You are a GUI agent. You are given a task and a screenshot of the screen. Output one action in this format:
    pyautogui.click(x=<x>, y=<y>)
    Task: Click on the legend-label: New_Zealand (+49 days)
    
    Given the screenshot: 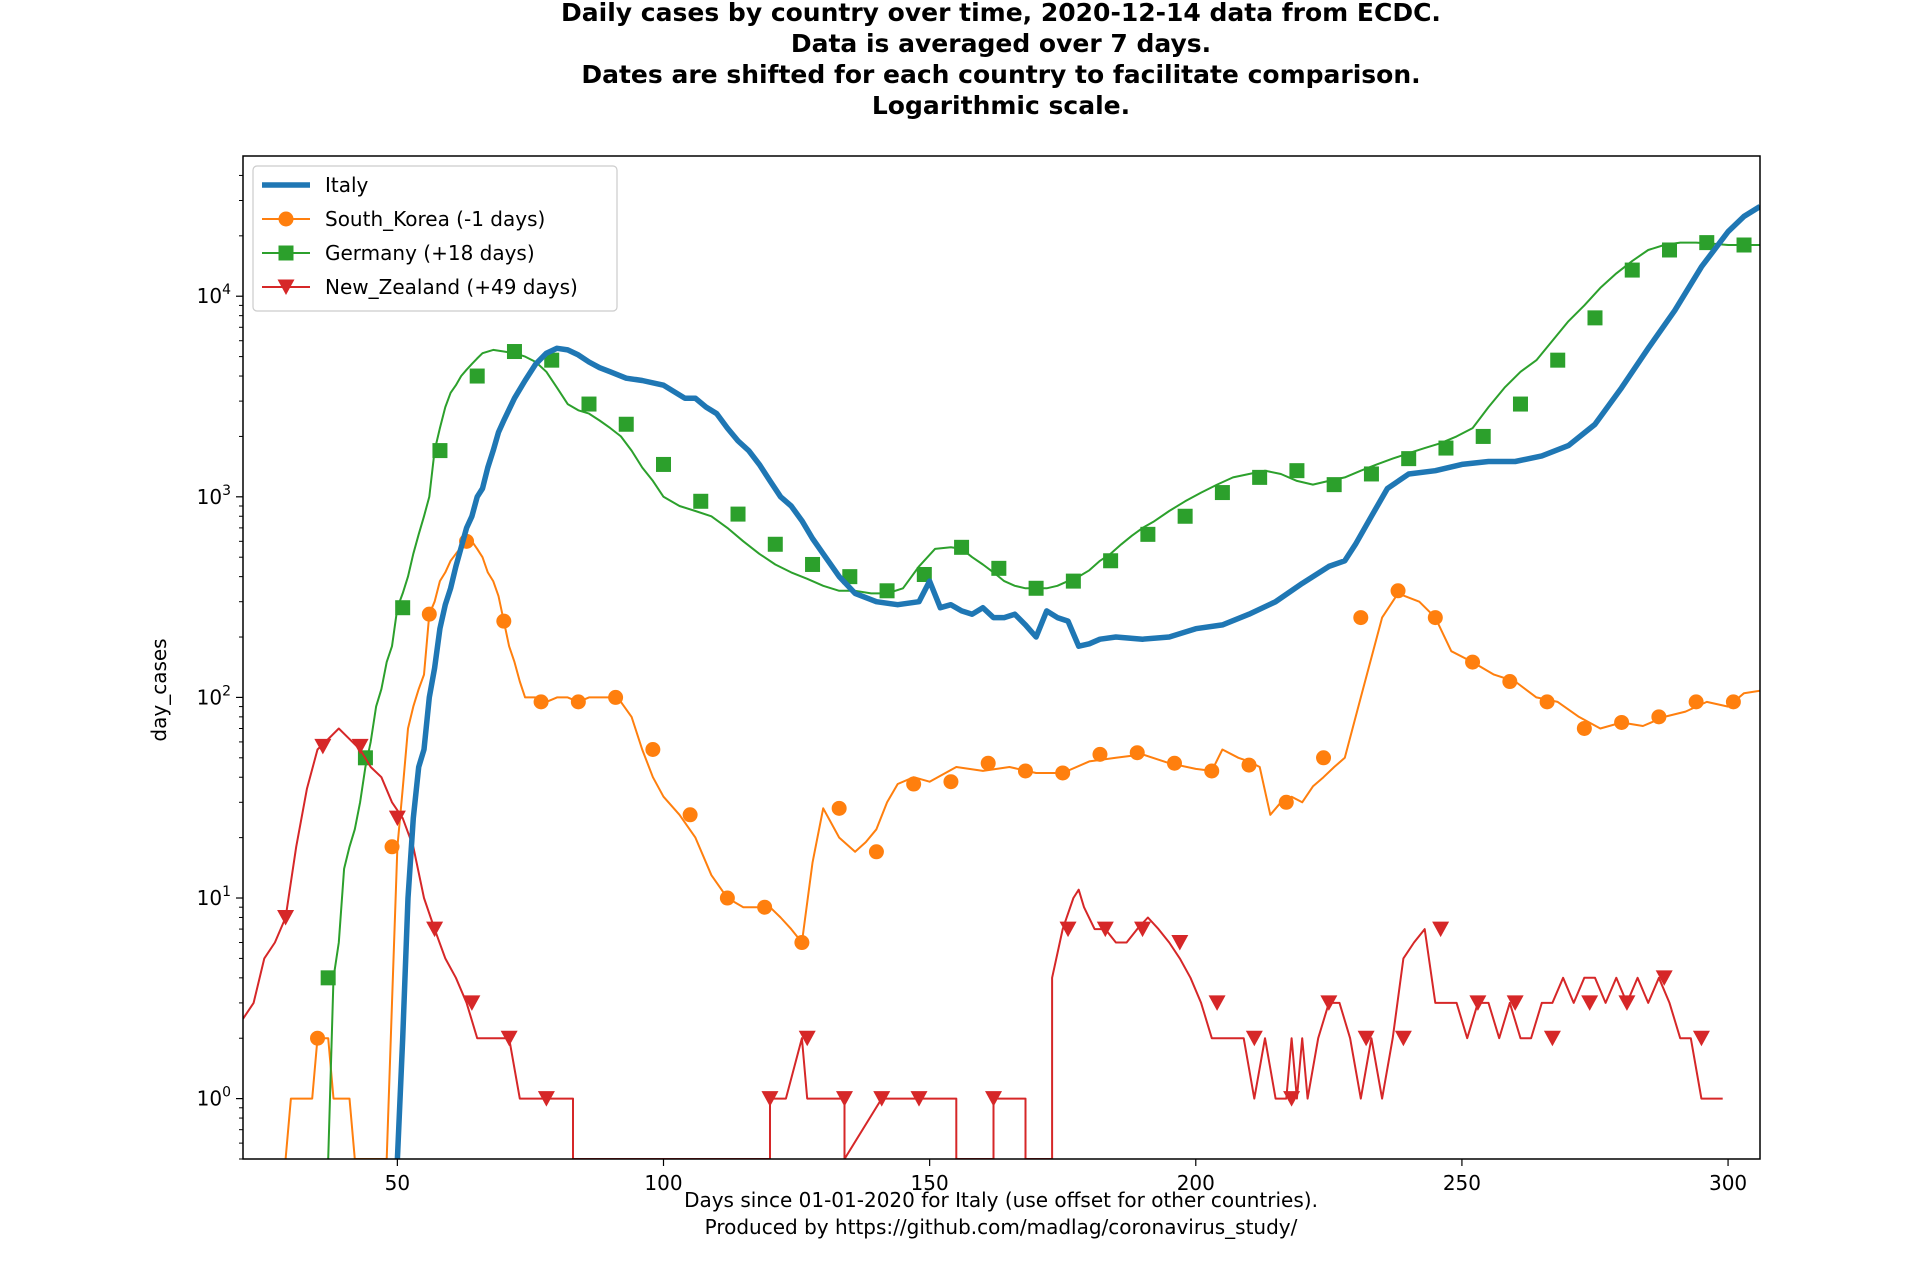 What is the action you would take?
    pyautogui.click(x=451, y=287)
    